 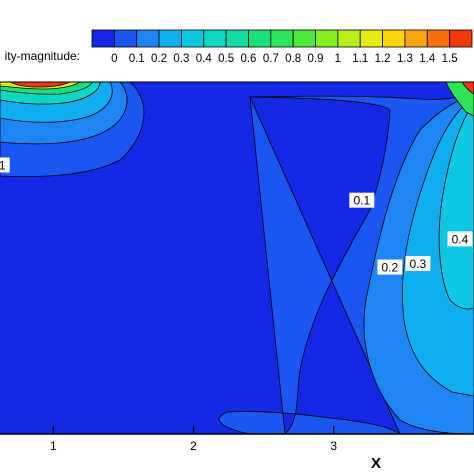 I want to click on legend-swatches, so click(x=282, y=38).